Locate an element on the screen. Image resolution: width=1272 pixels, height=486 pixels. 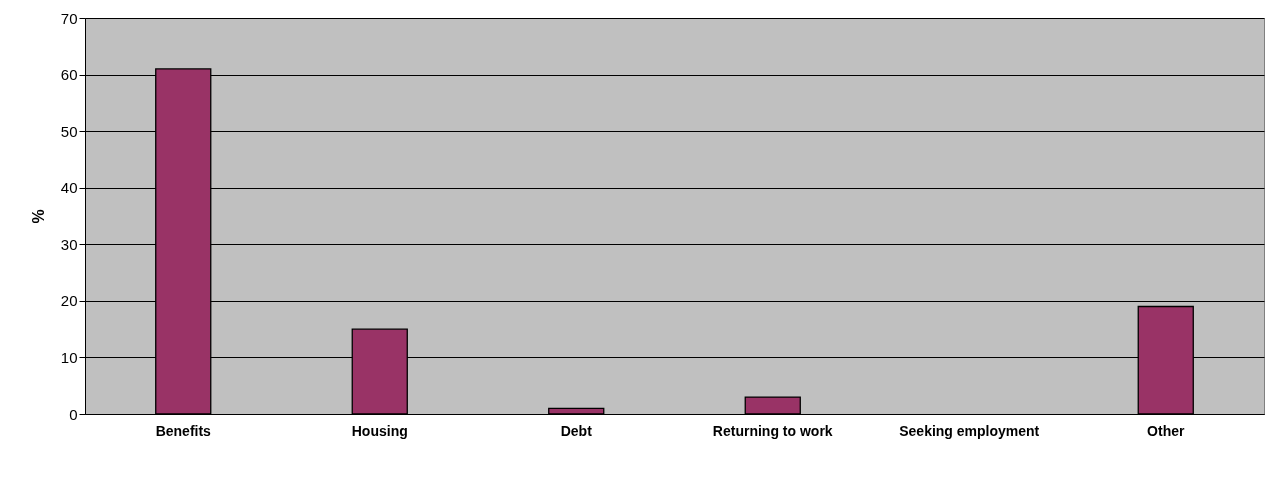
y-tick-label: 60 is located at coordinates (69, 75).